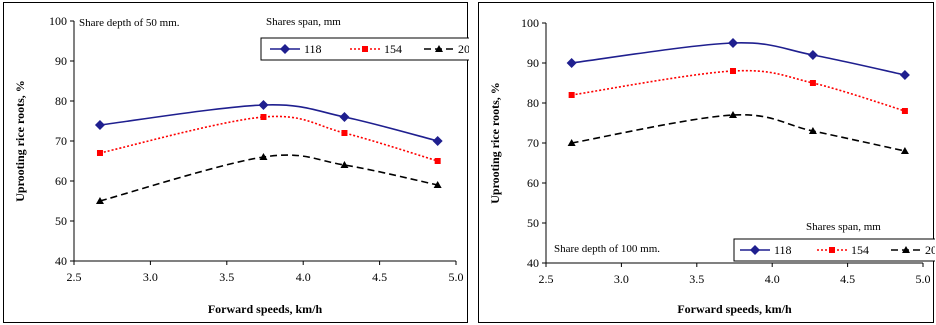  Describe the element at coordinates (607, 249) in the screenshot. I see `chart-annotation: Share depth of 100 mm.` at that location.